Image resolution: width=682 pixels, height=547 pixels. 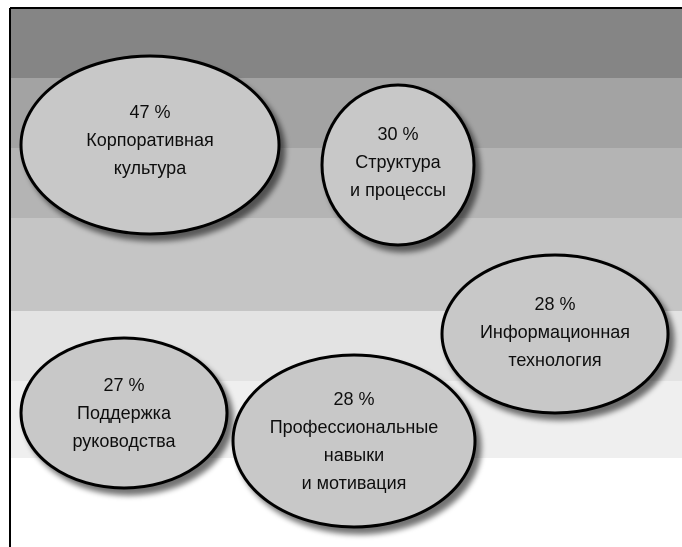 I want to click on bubble-professional-skills: 28 % Профессиональные навыки и мотивация, so click(x=354, y=441).